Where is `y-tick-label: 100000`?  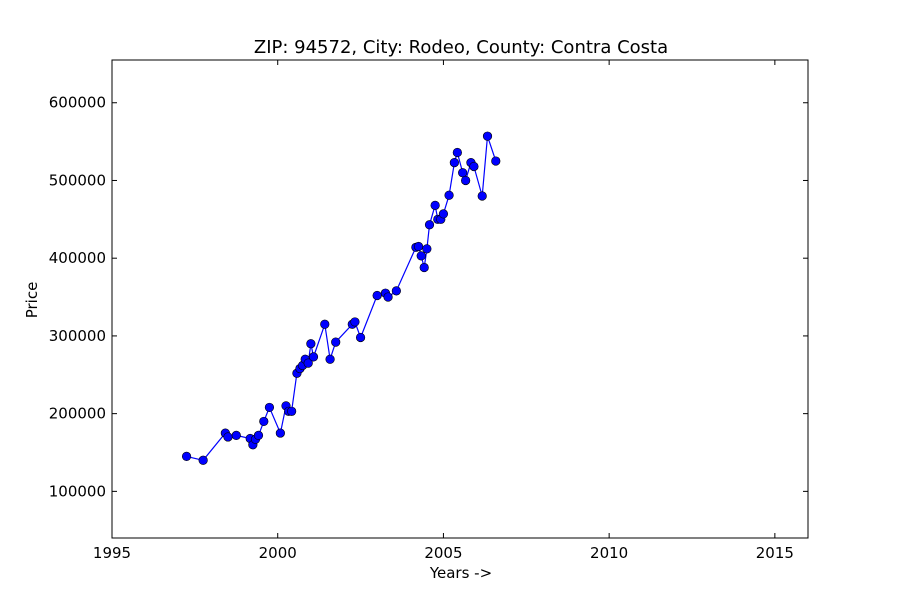 y-tick-label: 100000 is located at coordinates (77, 491).